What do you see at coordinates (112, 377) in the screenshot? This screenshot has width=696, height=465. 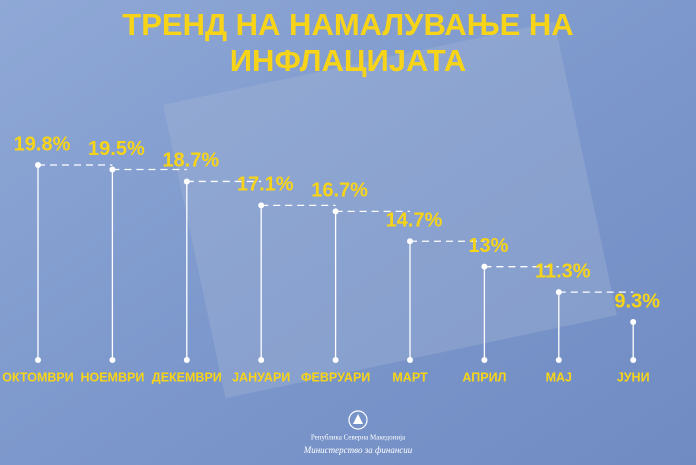 I see `category-label: НОЕМВРИ` at bounding box center [112, 377].